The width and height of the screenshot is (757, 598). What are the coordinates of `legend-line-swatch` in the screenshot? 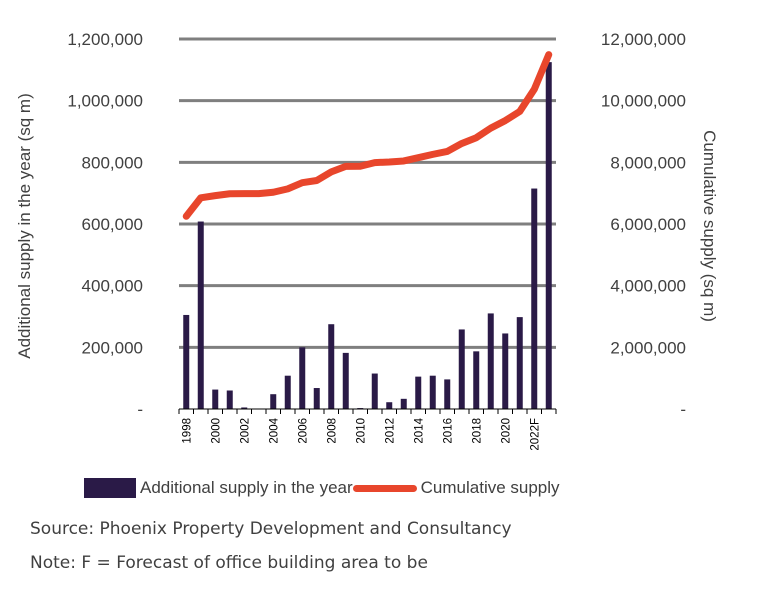 It's located at (384, 488).